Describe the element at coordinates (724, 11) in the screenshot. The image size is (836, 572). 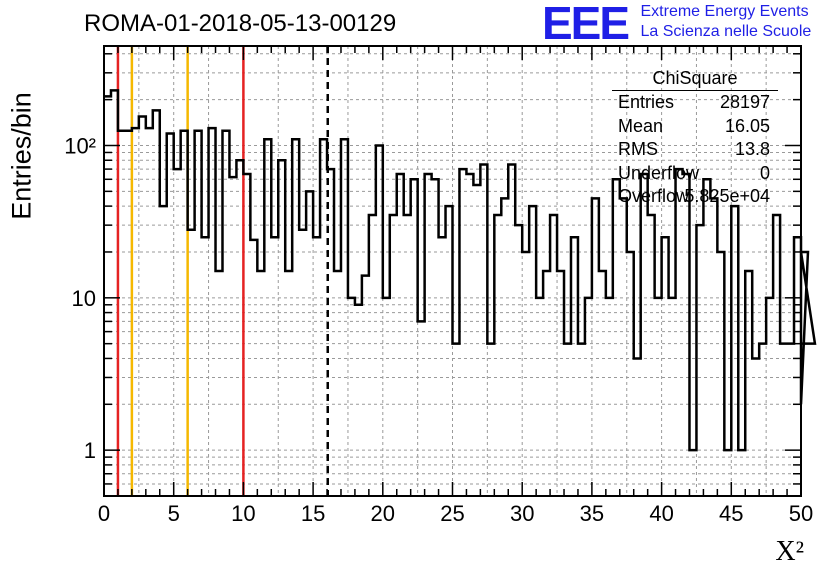
I see `logo-line-1: Extreme Energy Events` at that location.